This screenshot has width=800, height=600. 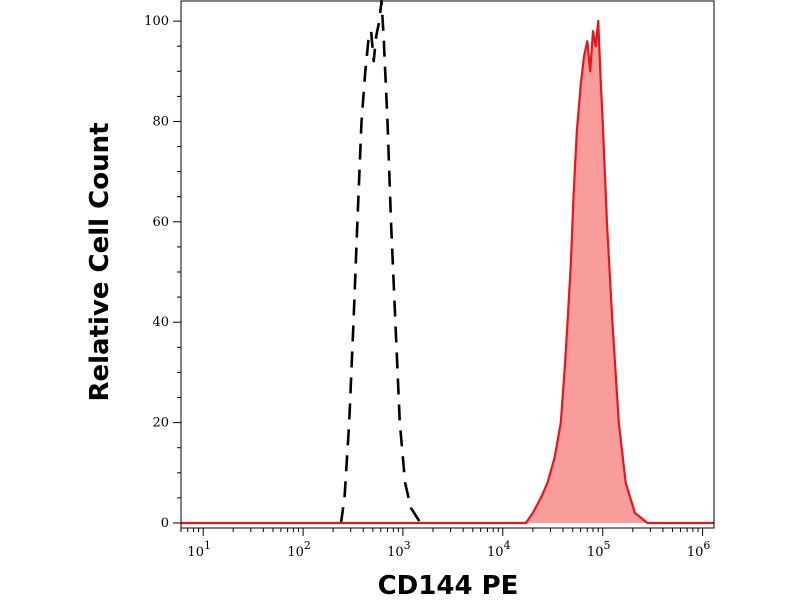 What do you see at coordinates (445, 544) in the screenshot?
I see `x-axis: 10¹ 10² 10³ 10⁴ 10⁵ 10⁶` at bounding box center [445, 544].